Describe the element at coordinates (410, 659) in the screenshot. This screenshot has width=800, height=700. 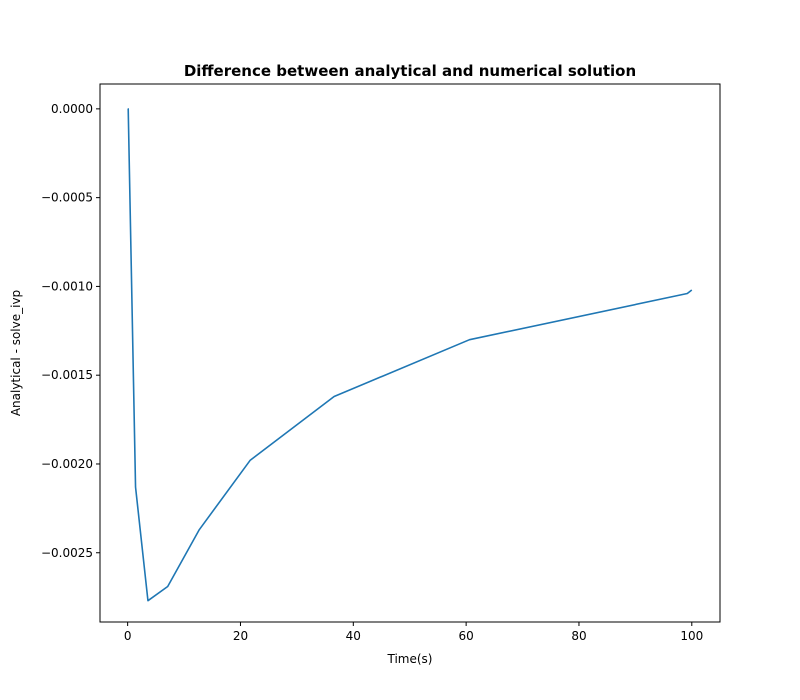
I see `x-axis-label: Time(s)` at that location.